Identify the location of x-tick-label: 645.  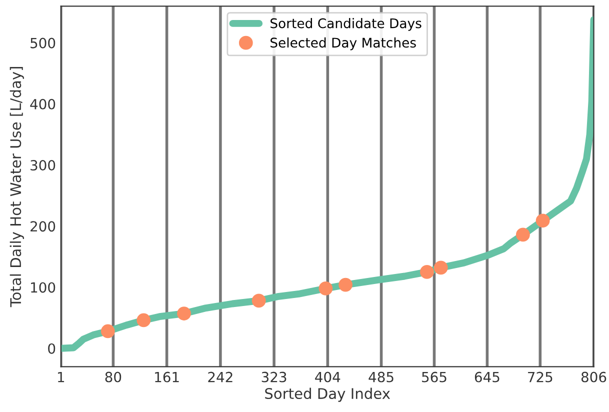
(487, 377).